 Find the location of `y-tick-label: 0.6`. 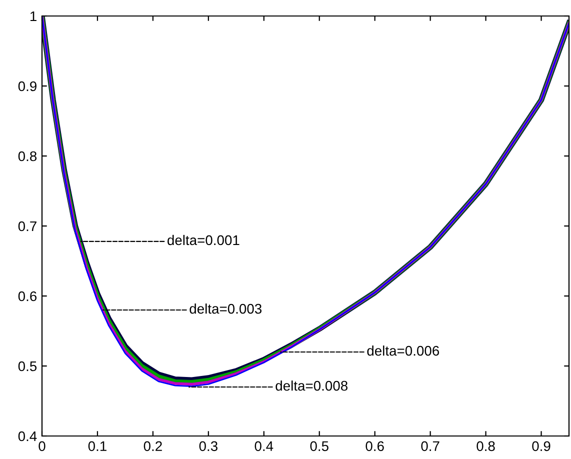

y-tick-label: 0.6 is located at coordinates (27, 296).